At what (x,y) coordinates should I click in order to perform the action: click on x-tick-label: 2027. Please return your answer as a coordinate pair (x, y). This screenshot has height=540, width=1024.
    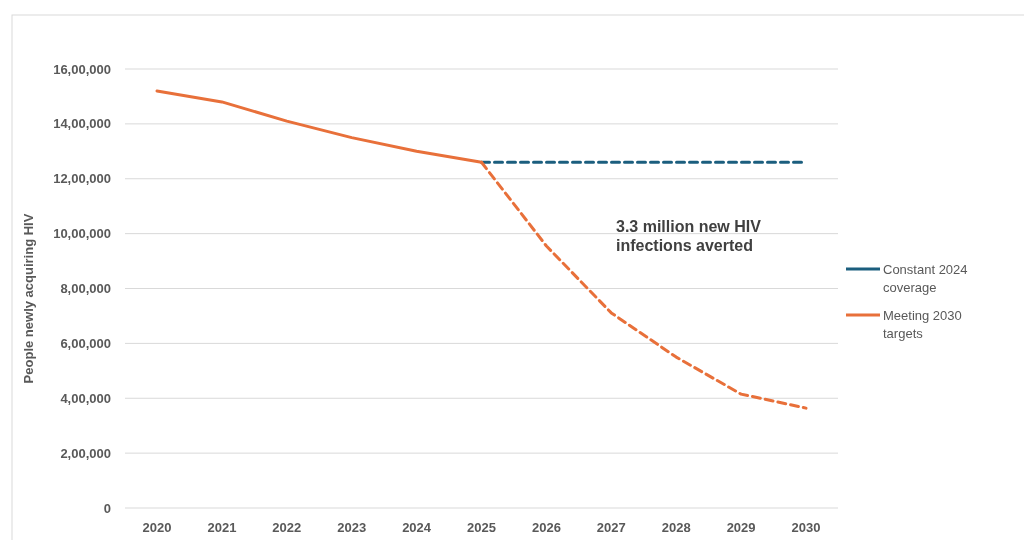
    Looking at the image, I should click on (611, 527).